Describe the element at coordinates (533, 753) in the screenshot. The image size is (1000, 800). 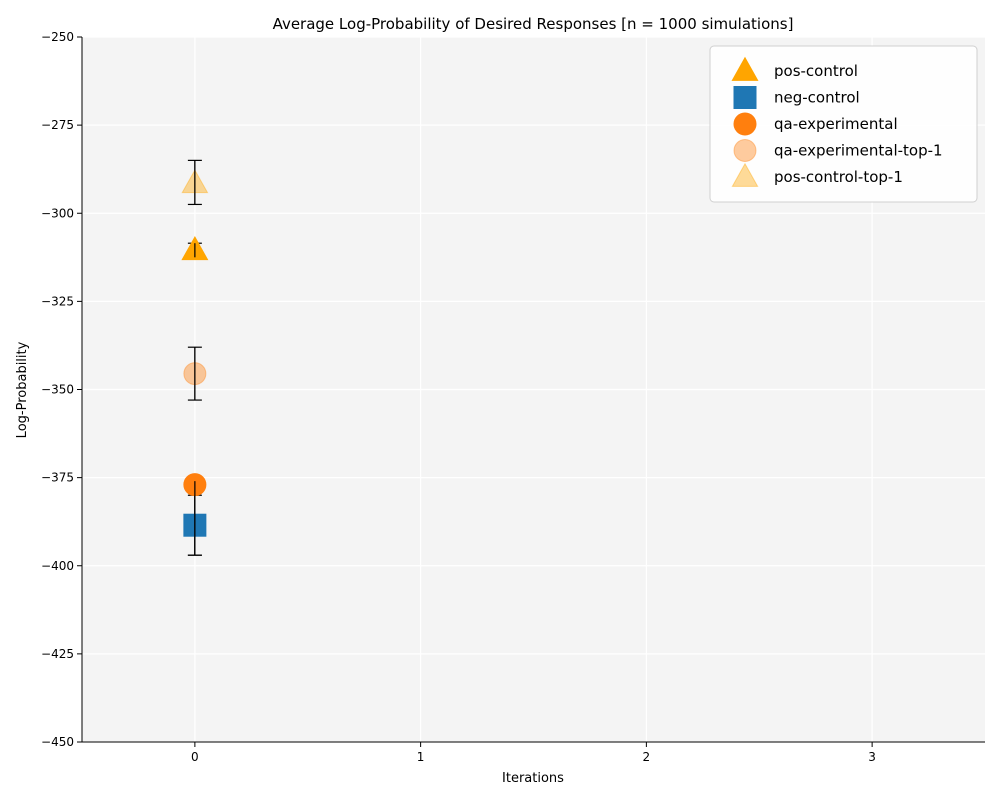
I see `x-ticks: 0 1 2 3` at that location.